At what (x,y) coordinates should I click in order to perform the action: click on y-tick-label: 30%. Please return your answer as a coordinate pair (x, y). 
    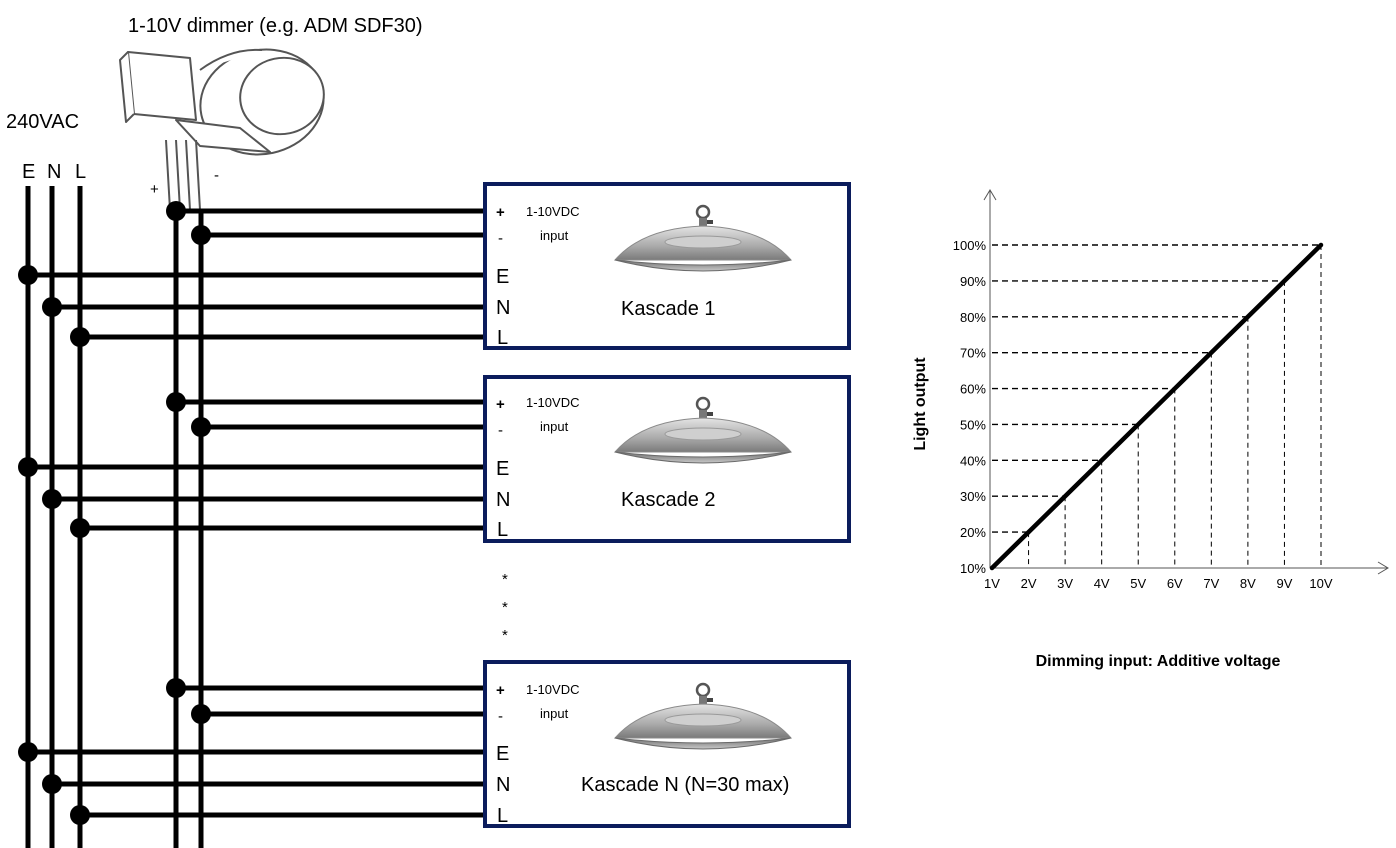
    Looking at the image, I should click on (973, 496).